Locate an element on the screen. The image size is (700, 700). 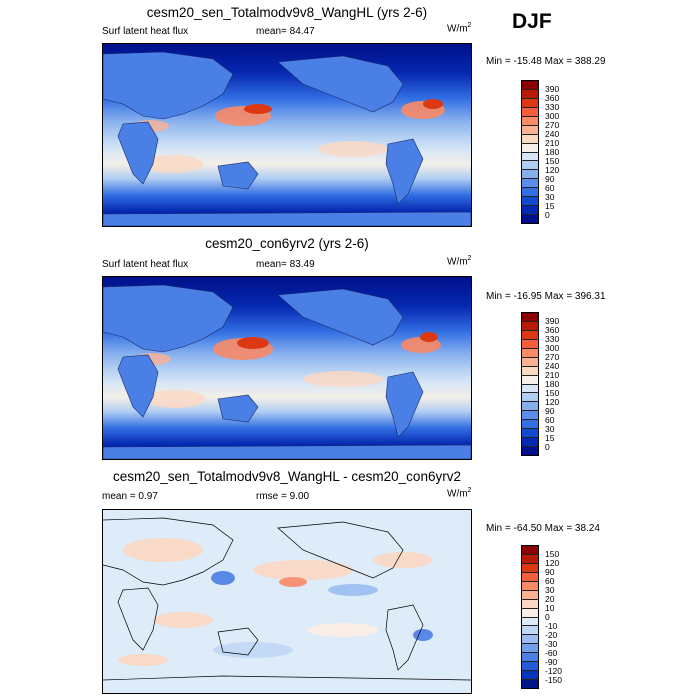
panel-3-map-graphic is located at coordinates (287, 601).